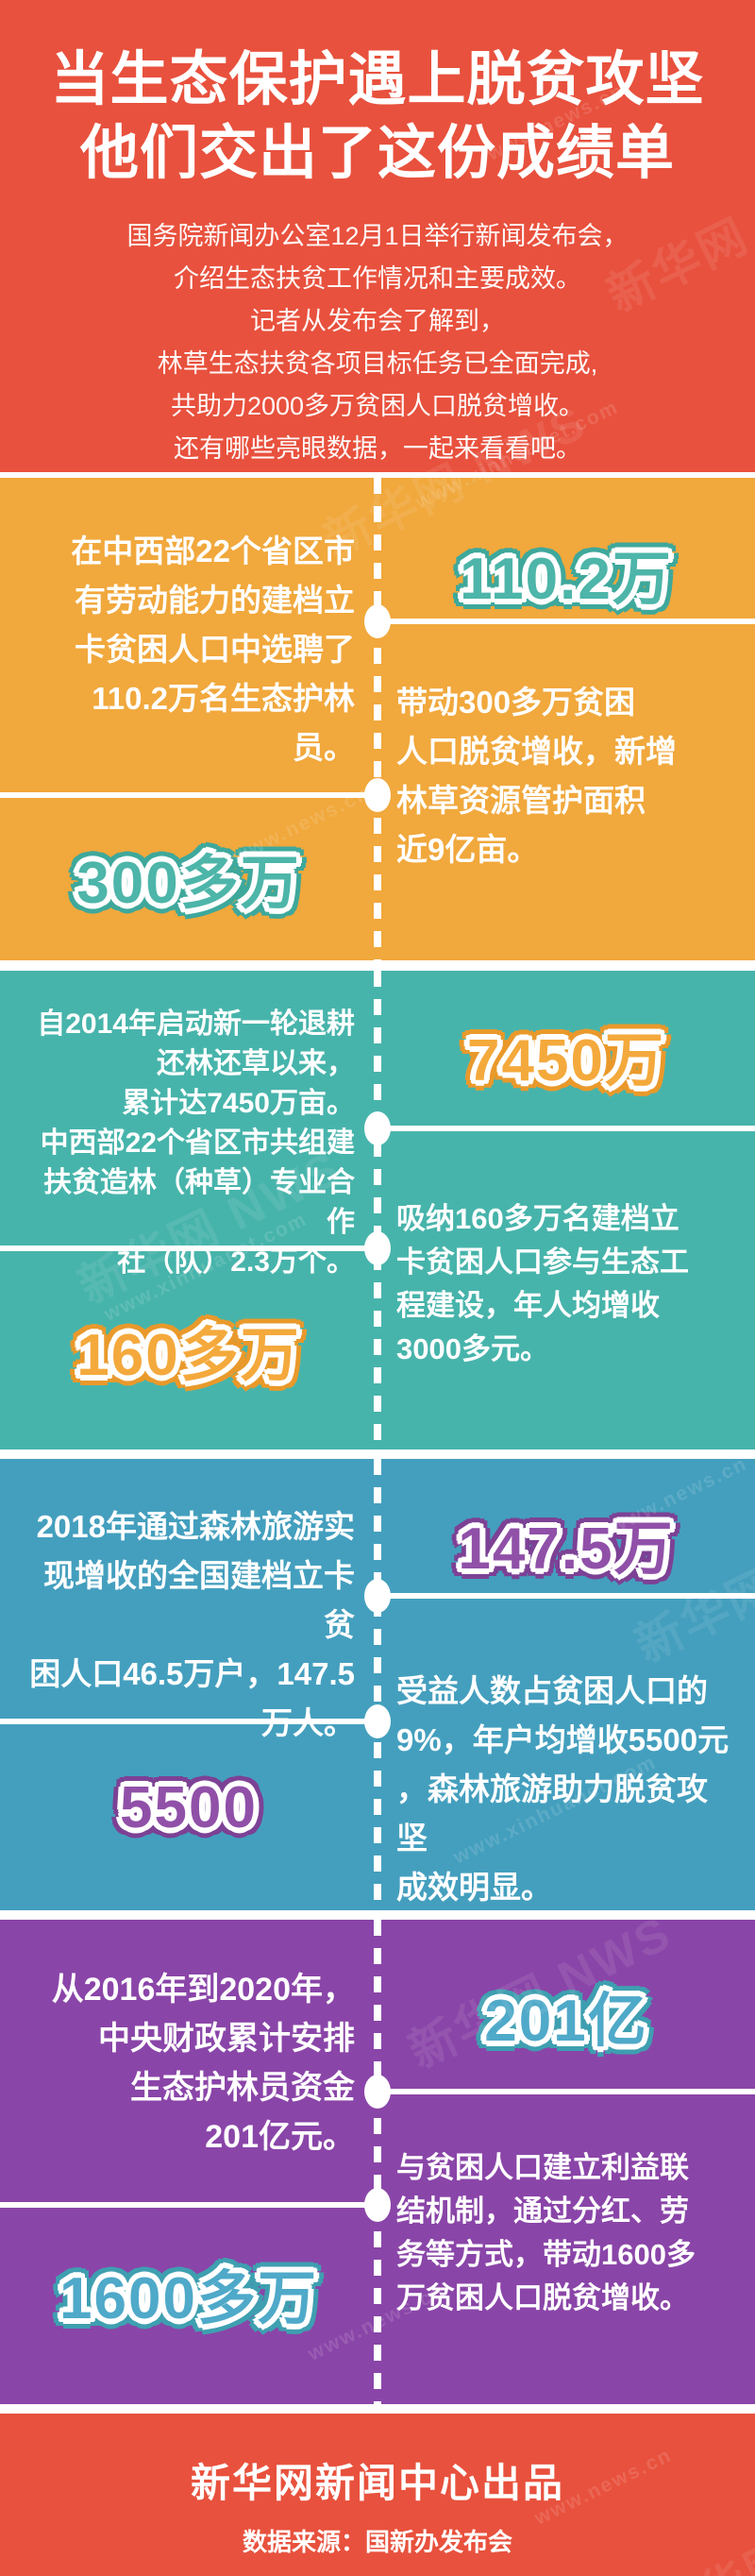 The width and height of the screenshot is (755, 2576). Describe the element at coordinates (546, 2254) in the screenshot. I see `stat-text-line: 务等方式，带动1600多` at that location.